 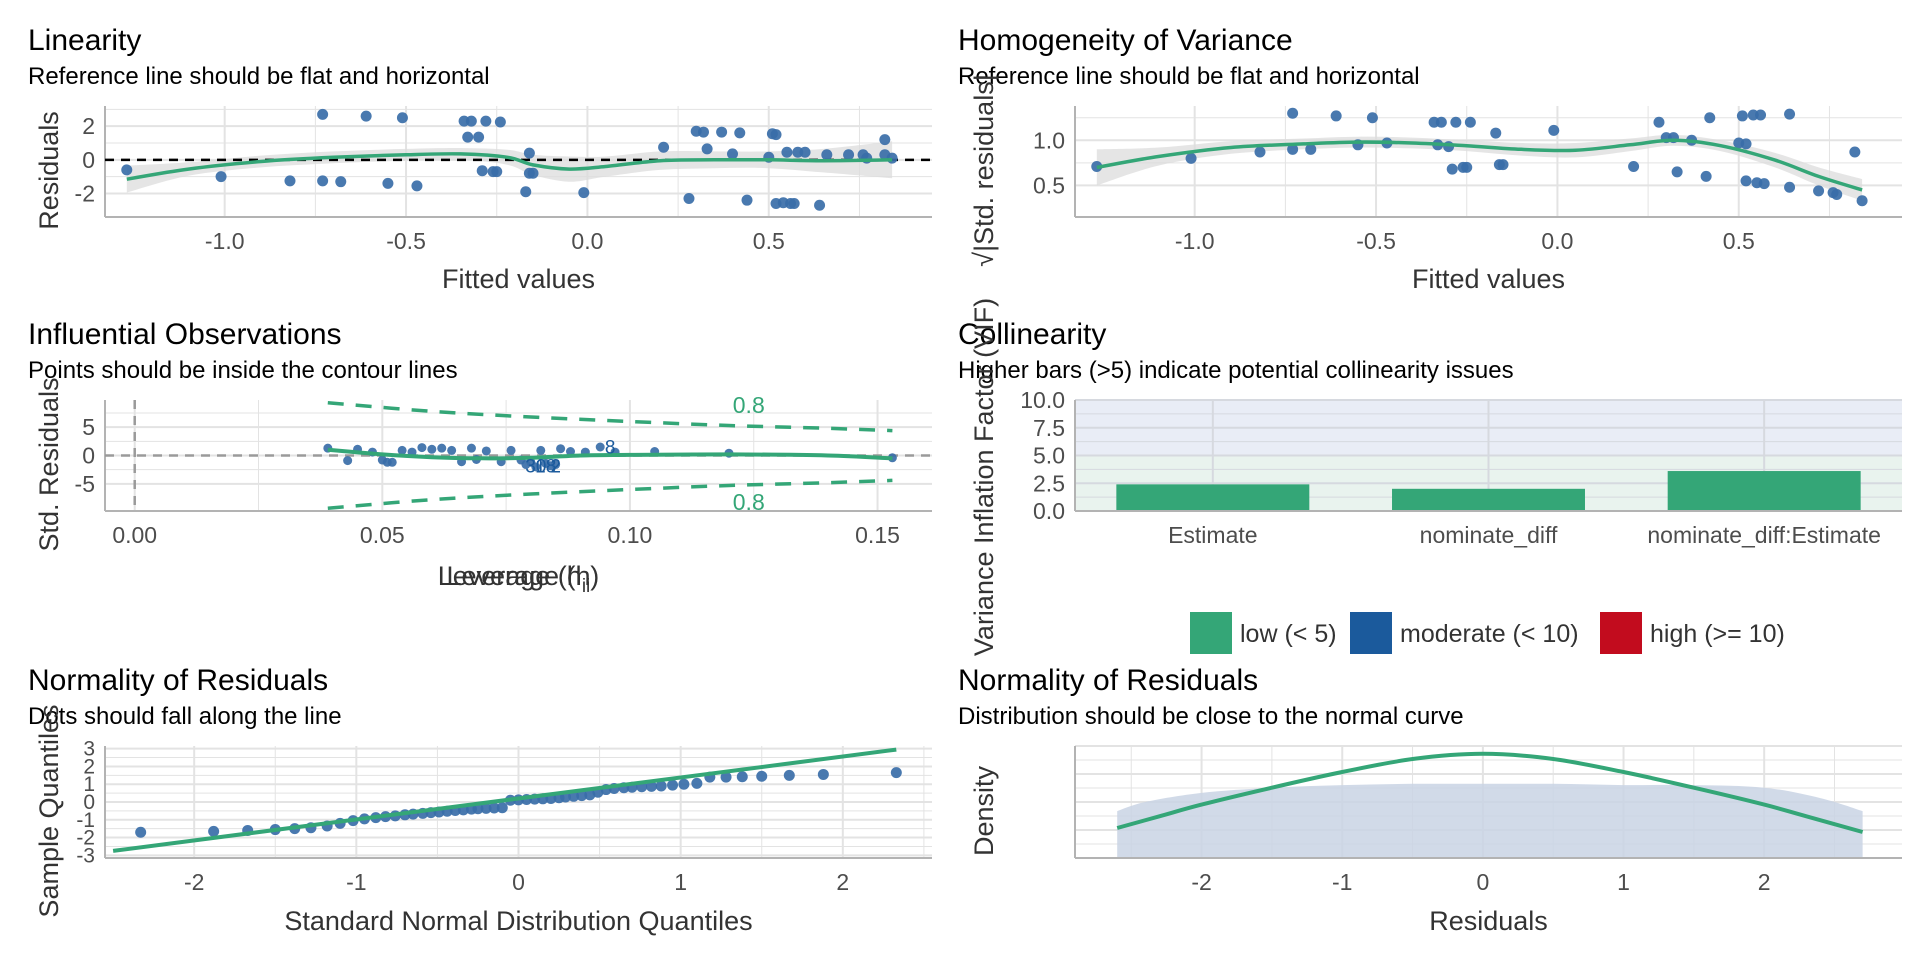 What do you see at coordinates (1049, 185) in the screenshot?
I see `y-tick-label: 0.5` at bounding box center [1049, 185].